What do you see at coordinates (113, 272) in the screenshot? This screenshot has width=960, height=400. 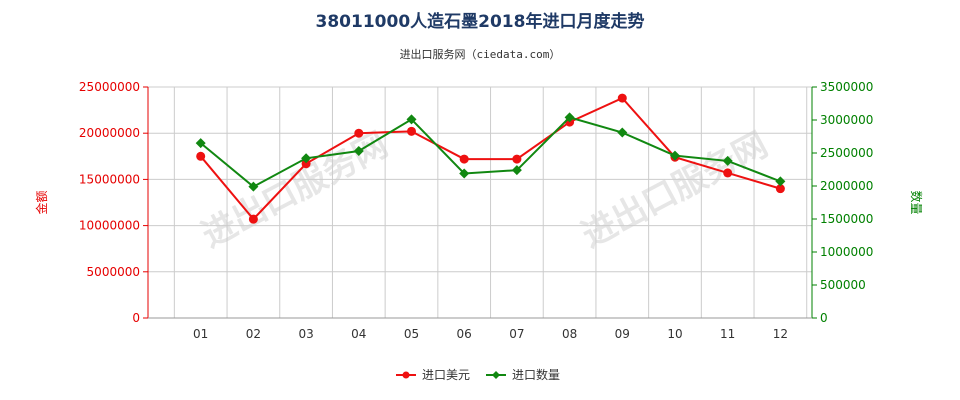 I see `y-left-tick-label-1: 5000000` at bounding box center [113, 272].